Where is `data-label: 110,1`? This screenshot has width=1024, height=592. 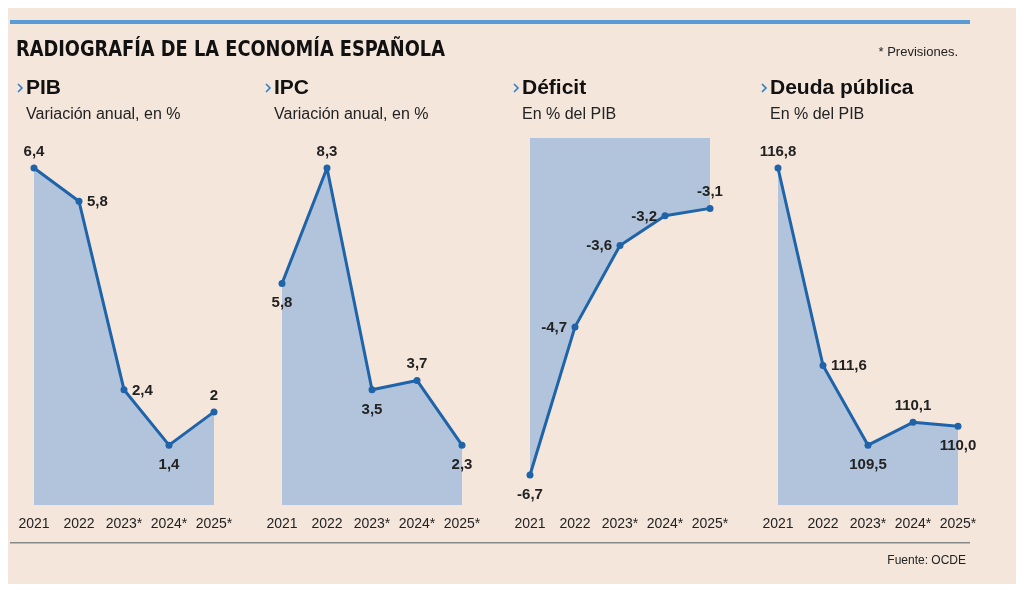 data-label: 110,1 is located at coordinates (913, 405).